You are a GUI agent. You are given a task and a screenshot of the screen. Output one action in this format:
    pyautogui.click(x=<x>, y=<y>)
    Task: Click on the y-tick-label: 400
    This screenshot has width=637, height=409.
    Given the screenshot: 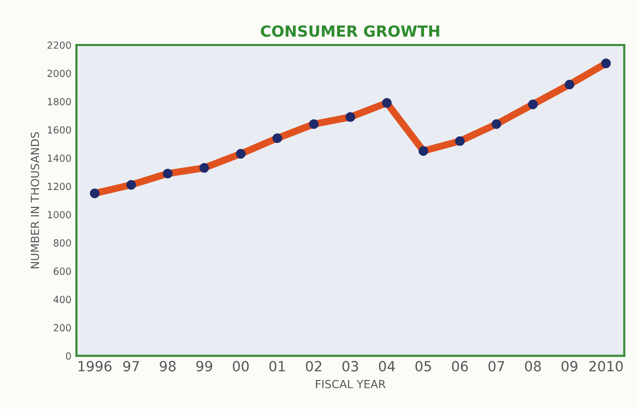 What is the action you would take?
    pyautogui.click(x=62, y=300)
    